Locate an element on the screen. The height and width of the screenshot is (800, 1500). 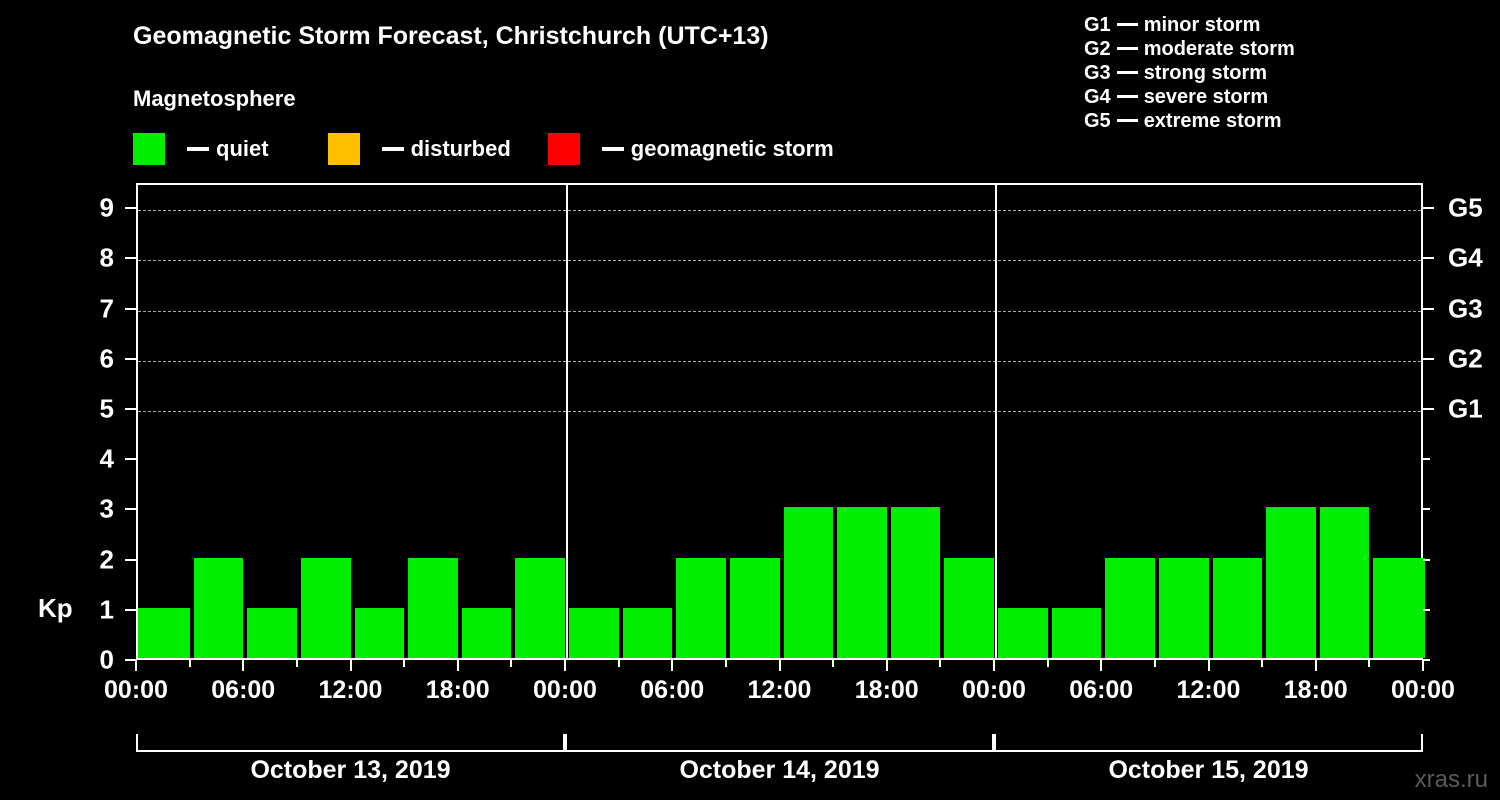
legend-label: geomagnetic storm is located at coordinates (732, 148).